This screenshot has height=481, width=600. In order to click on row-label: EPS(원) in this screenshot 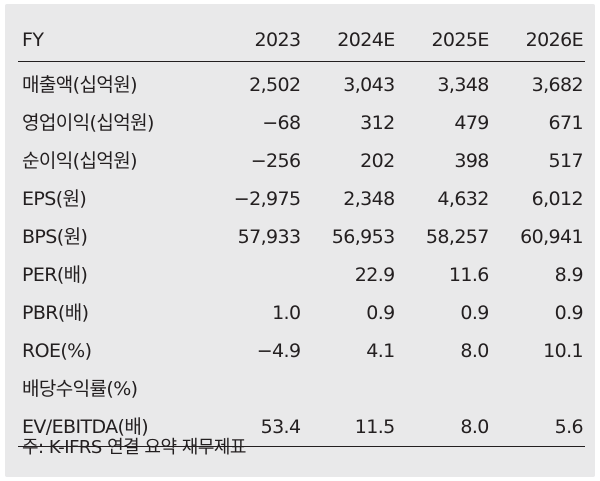, I will do `click(54, 199)`.